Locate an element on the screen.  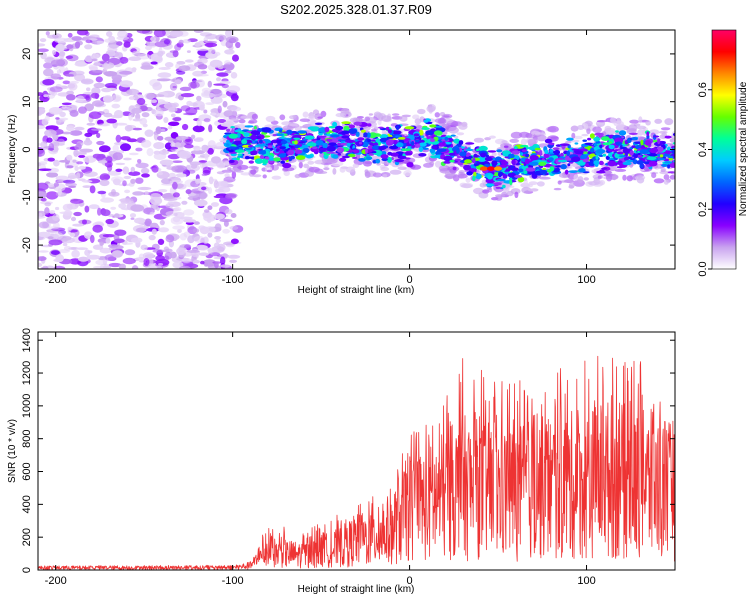
snr-ytick-label: 1400 is located at coordinates (27, 340).